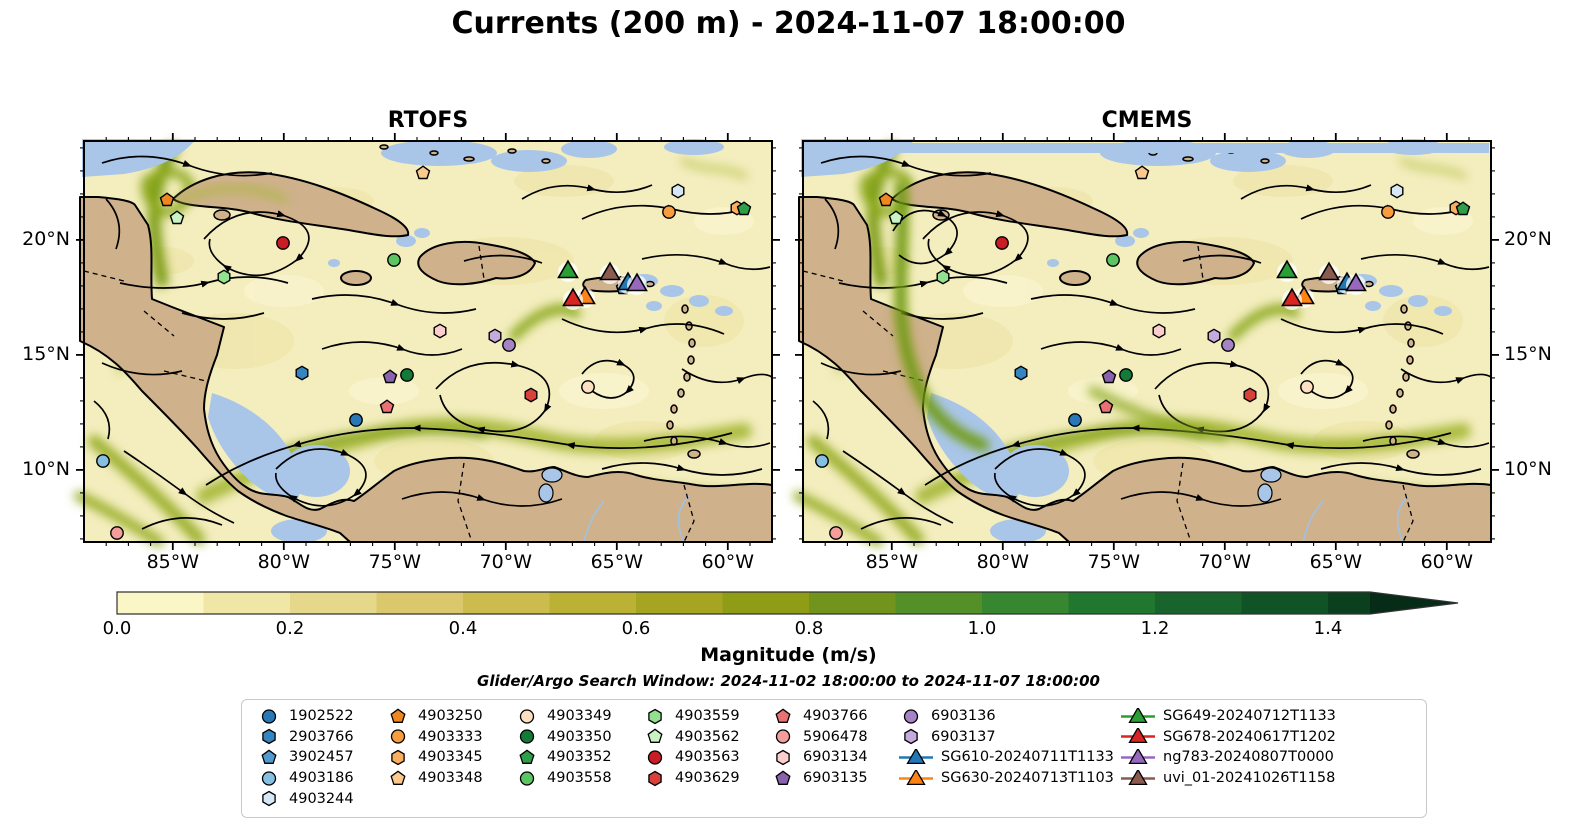  I want to click on legend-item: 6903136, so click(1006, 716).